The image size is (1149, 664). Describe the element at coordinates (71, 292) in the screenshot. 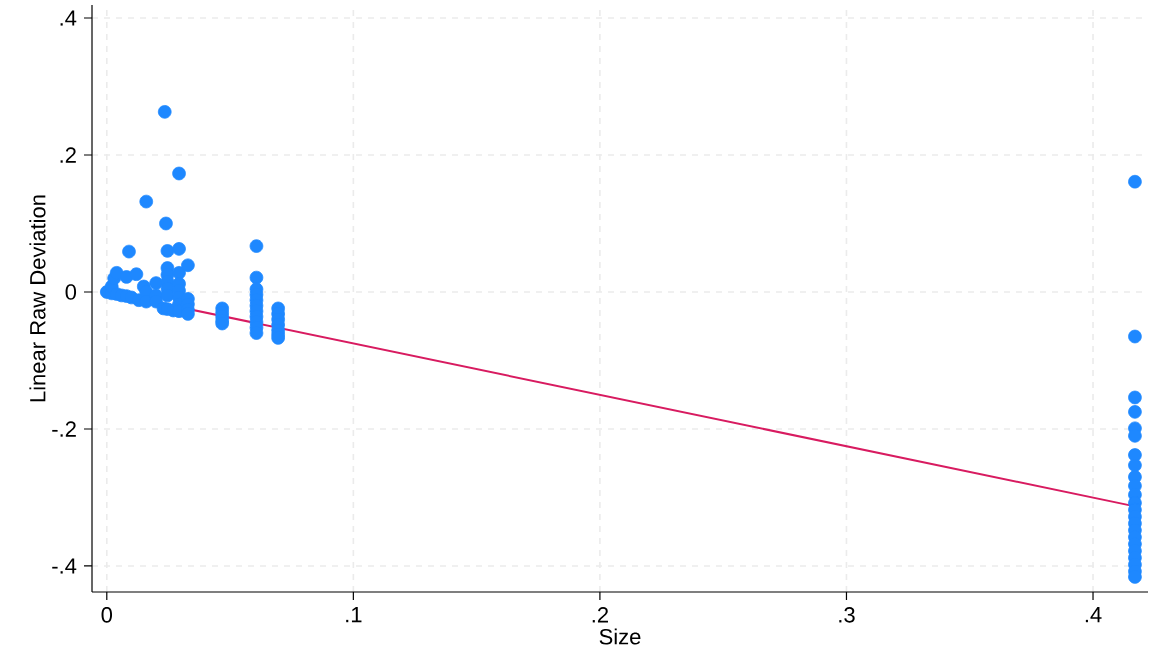

I see `y-tick-label: 0` at that location.